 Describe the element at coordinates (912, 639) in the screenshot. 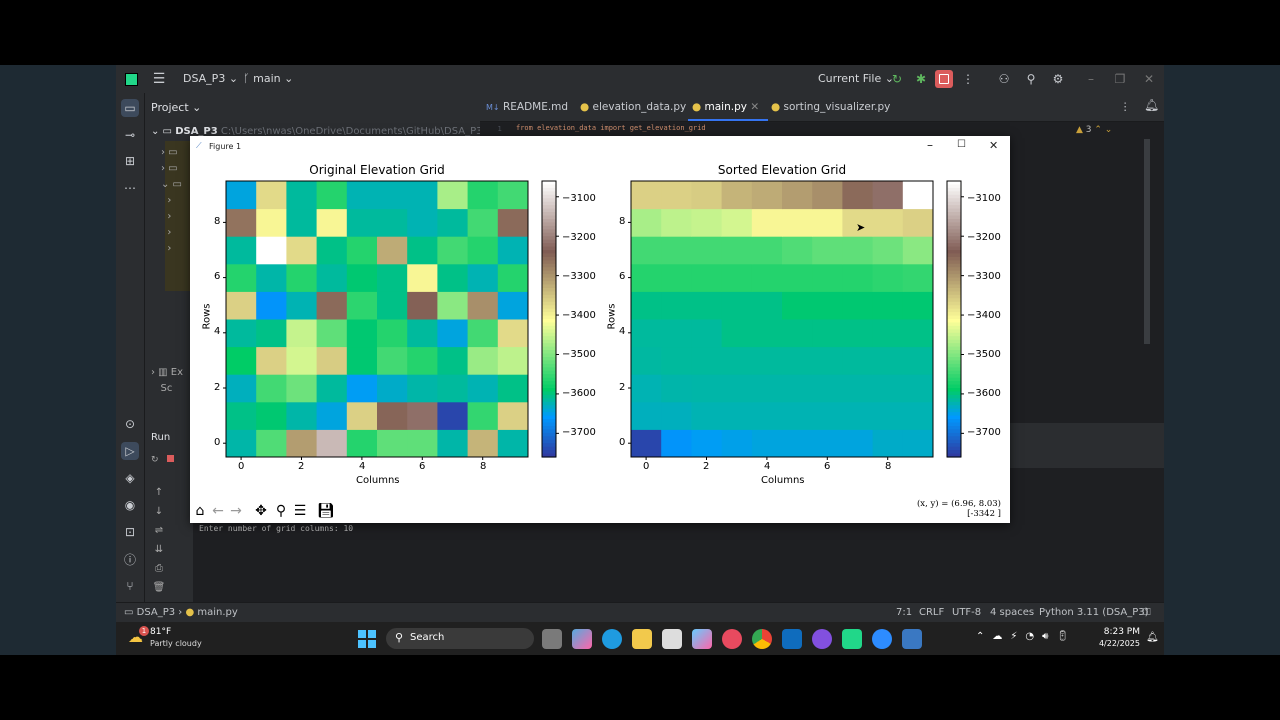

I see `python-app-icon` at that location.